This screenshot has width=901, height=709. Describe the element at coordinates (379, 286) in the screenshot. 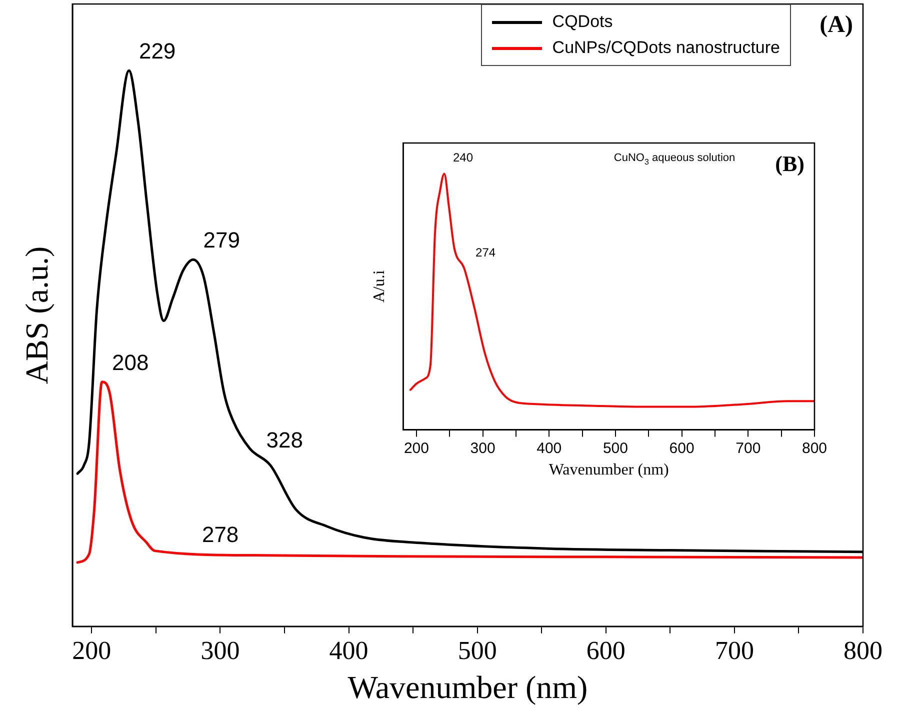

I see `y-axis-title: A/u.i` at that location.